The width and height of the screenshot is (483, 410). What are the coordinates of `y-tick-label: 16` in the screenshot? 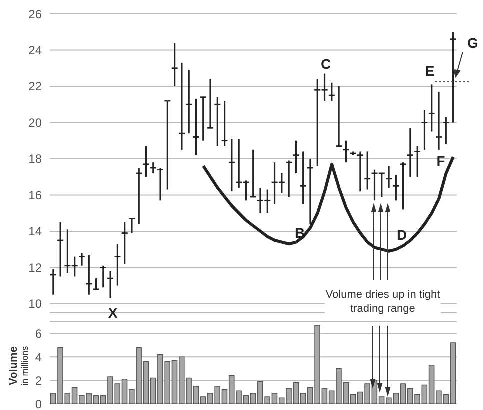 It's located at (35, 195).